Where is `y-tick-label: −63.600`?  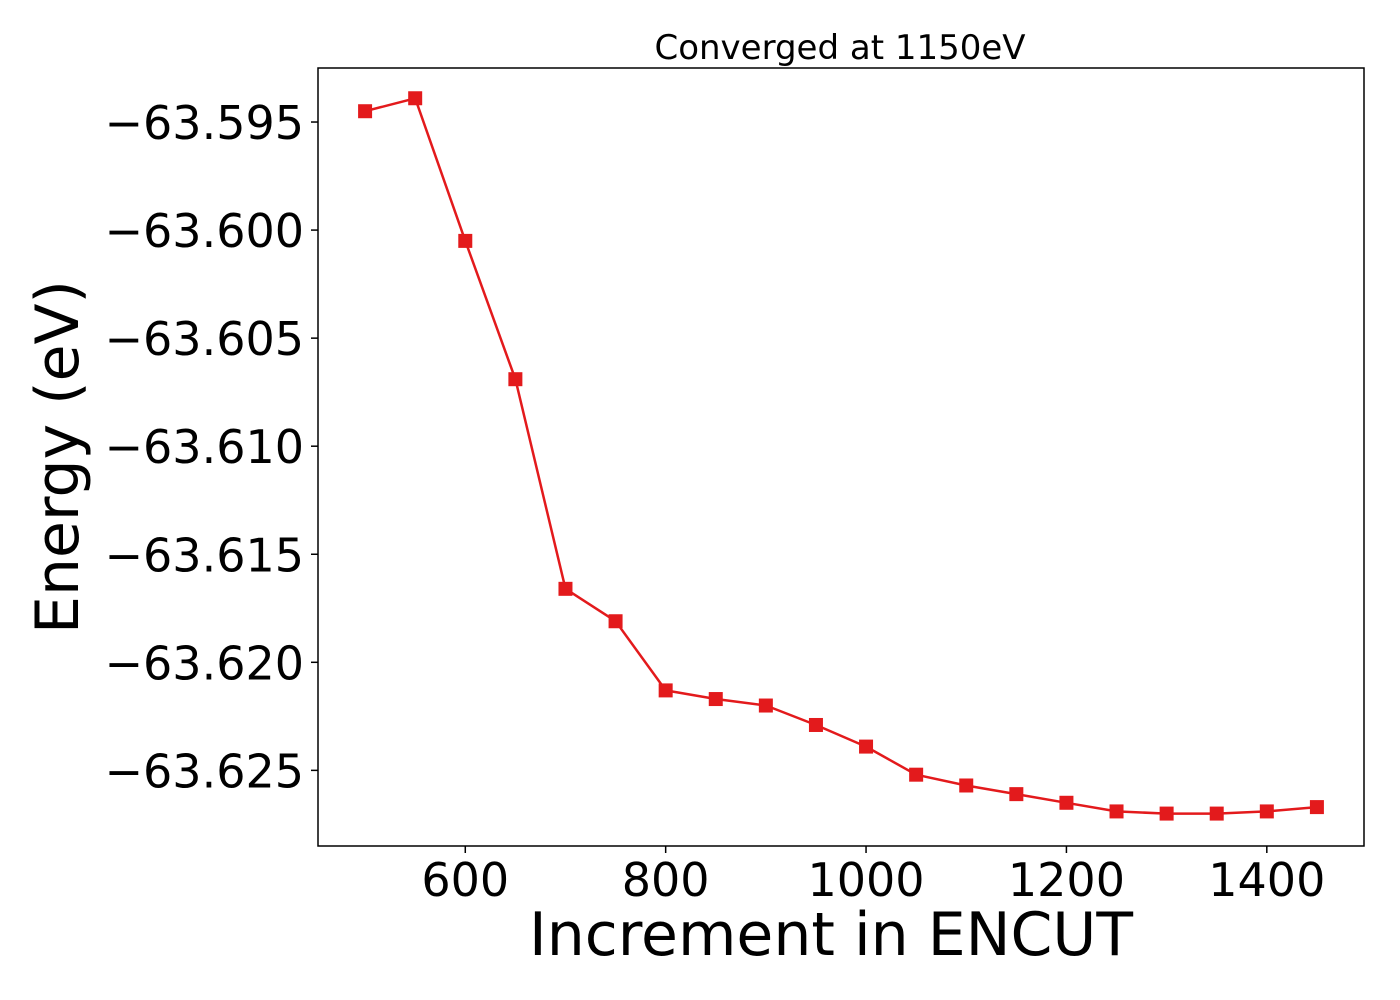 y-tick-label: −63.600 is located at coordinates (205, 231).